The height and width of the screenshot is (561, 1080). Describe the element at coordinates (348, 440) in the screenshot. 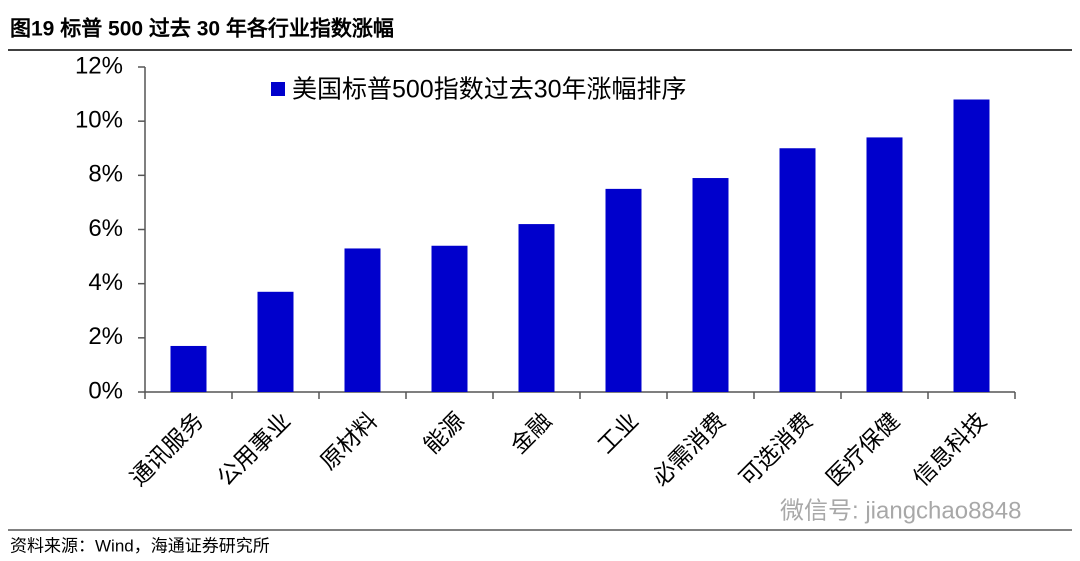

I see `x-tick-label: 原材料` at that location.